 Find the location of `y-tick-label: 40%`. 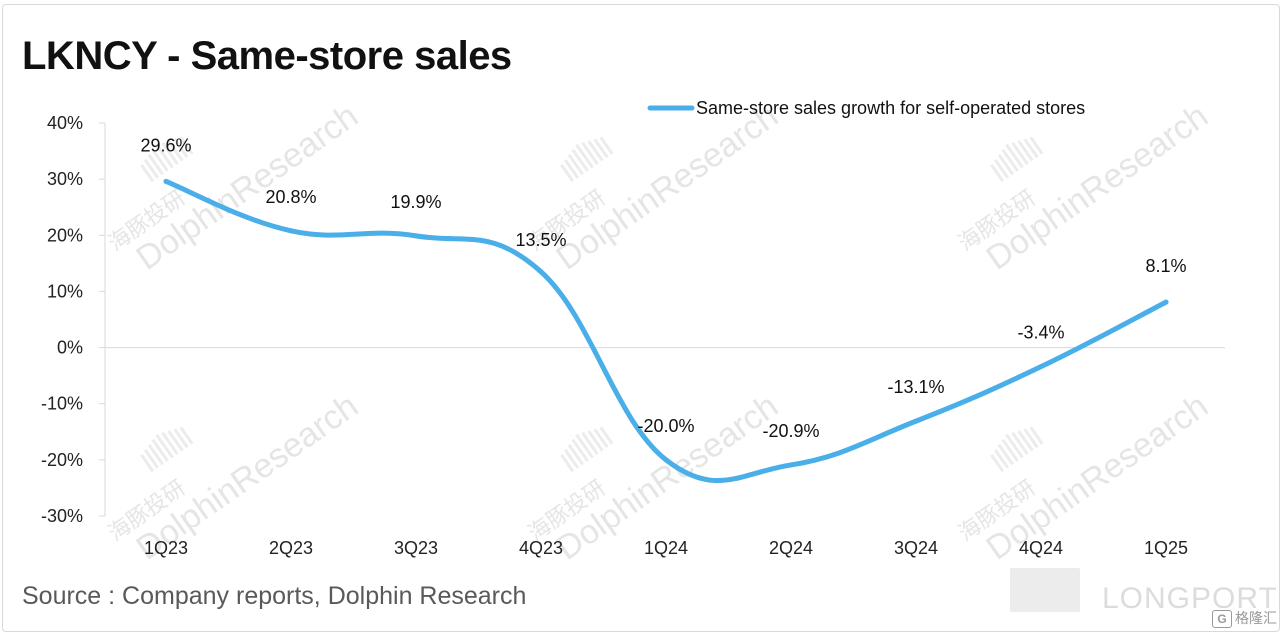

y-tick-label: 40% is located at coordinates (65, 123).